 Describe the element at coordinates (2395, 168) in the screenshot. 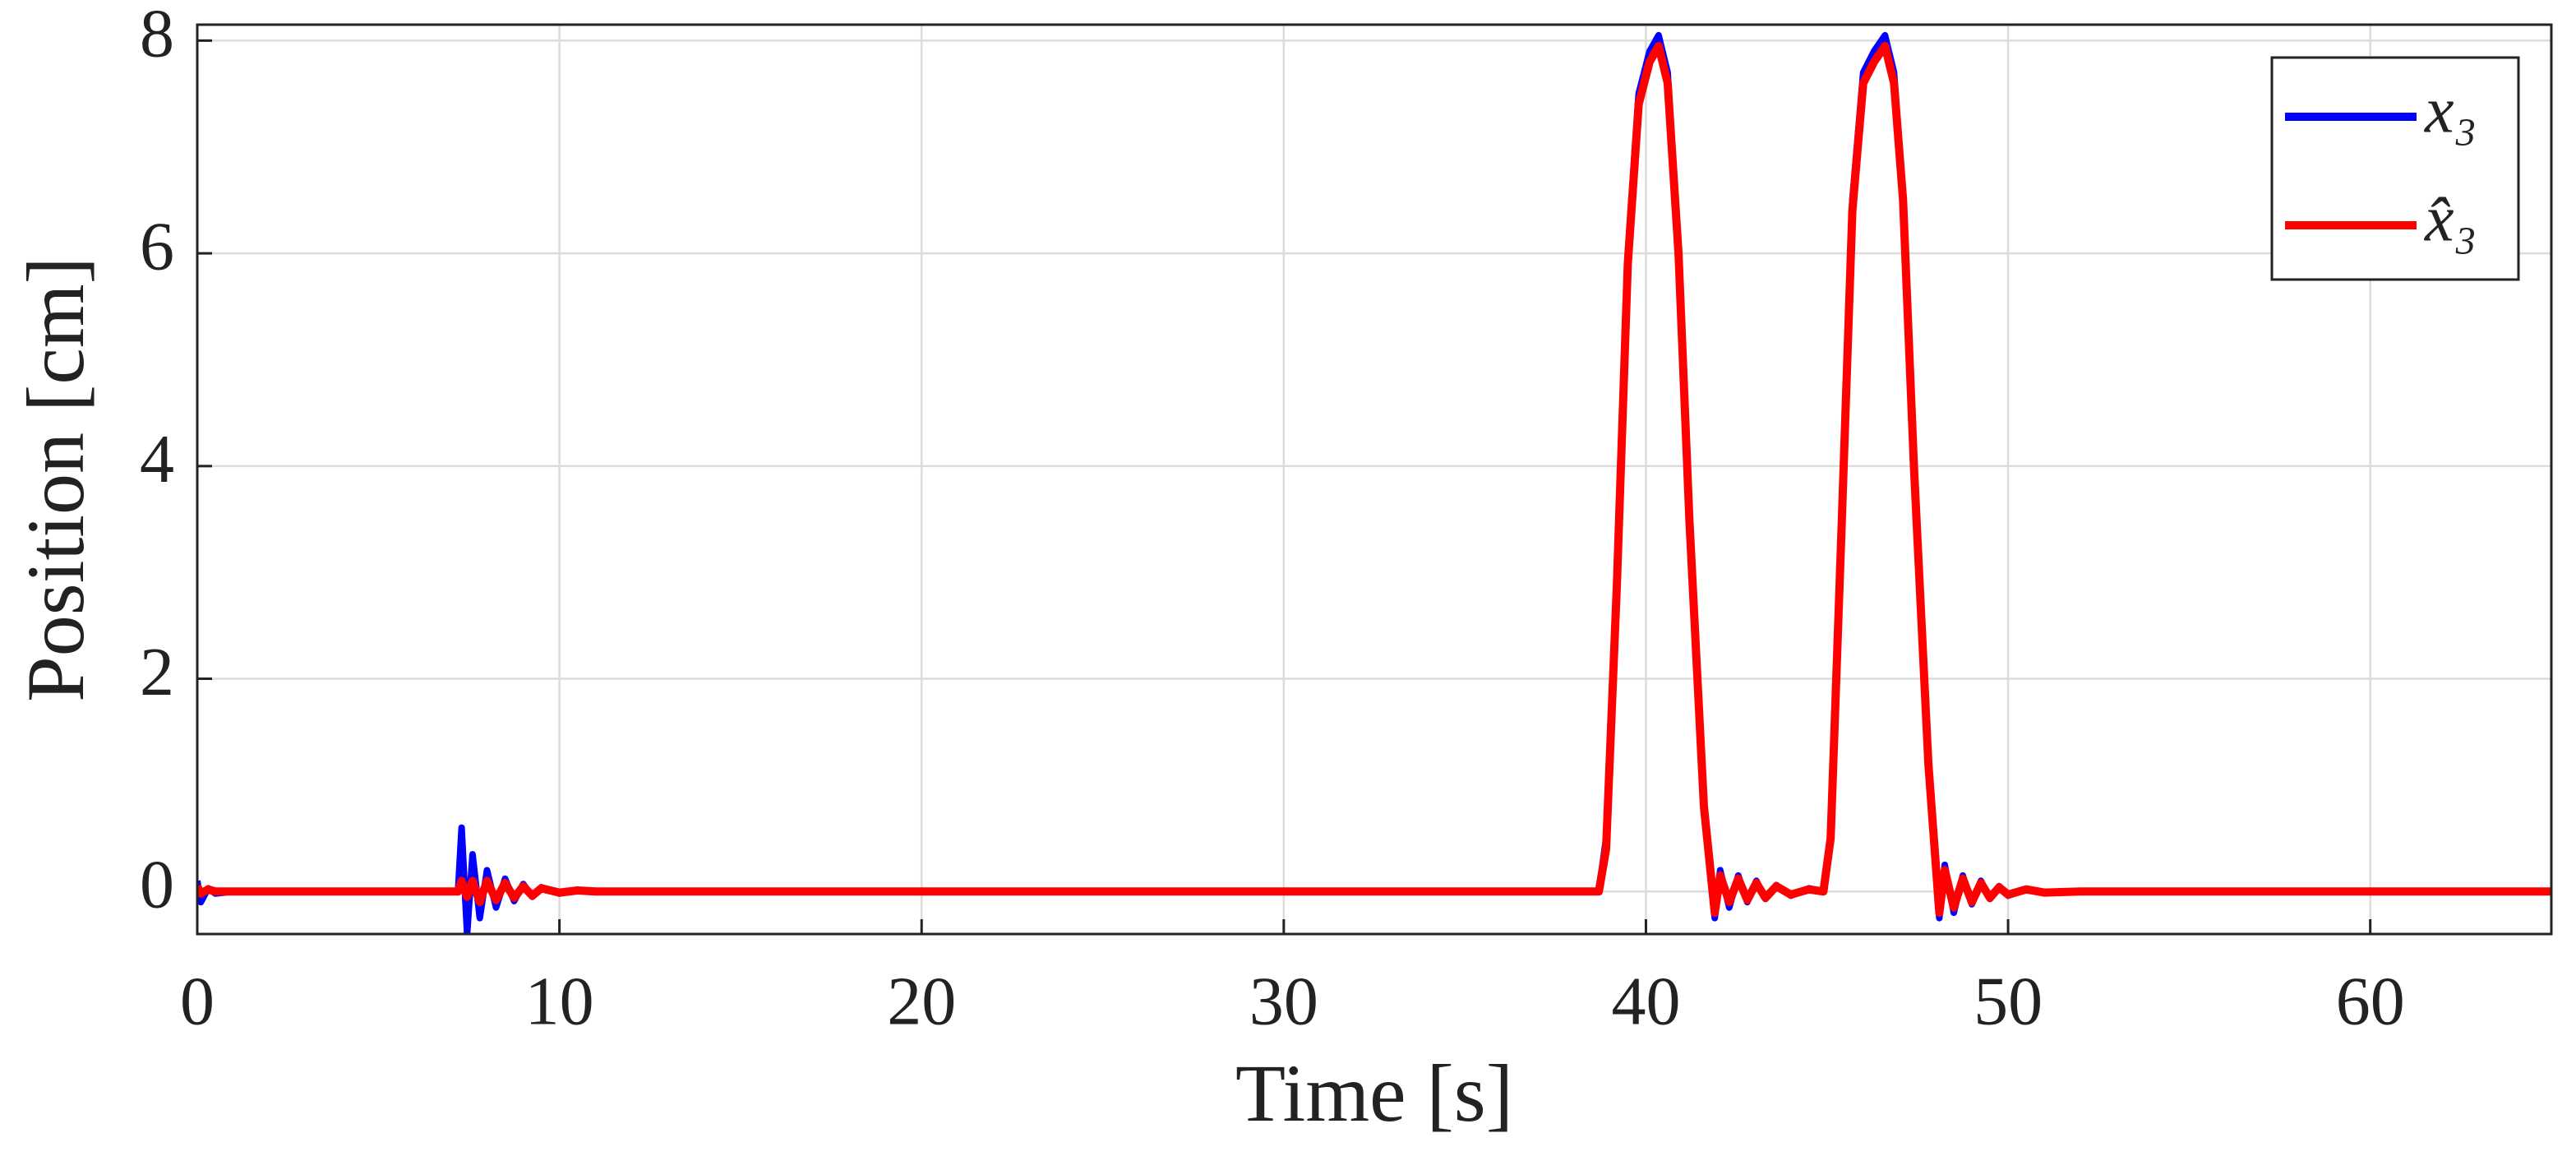

I see `legend-box` at that location.